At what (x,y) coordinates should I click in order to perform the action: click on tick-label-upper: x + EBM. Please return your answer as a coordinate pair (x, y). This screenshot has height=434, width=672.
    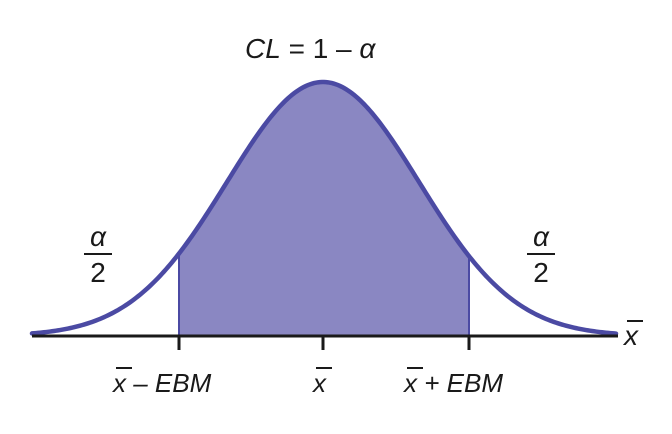
    Looking at the image, I should click on (452, 382).